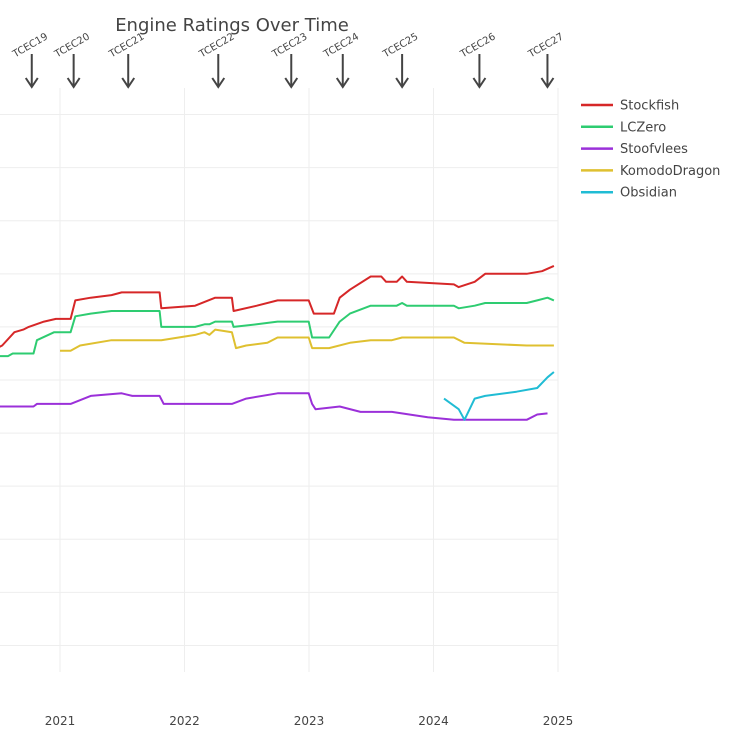 This screenshot has height=732, width=735. I want to click on annotation-label: TCEC19, so click(30, 45).